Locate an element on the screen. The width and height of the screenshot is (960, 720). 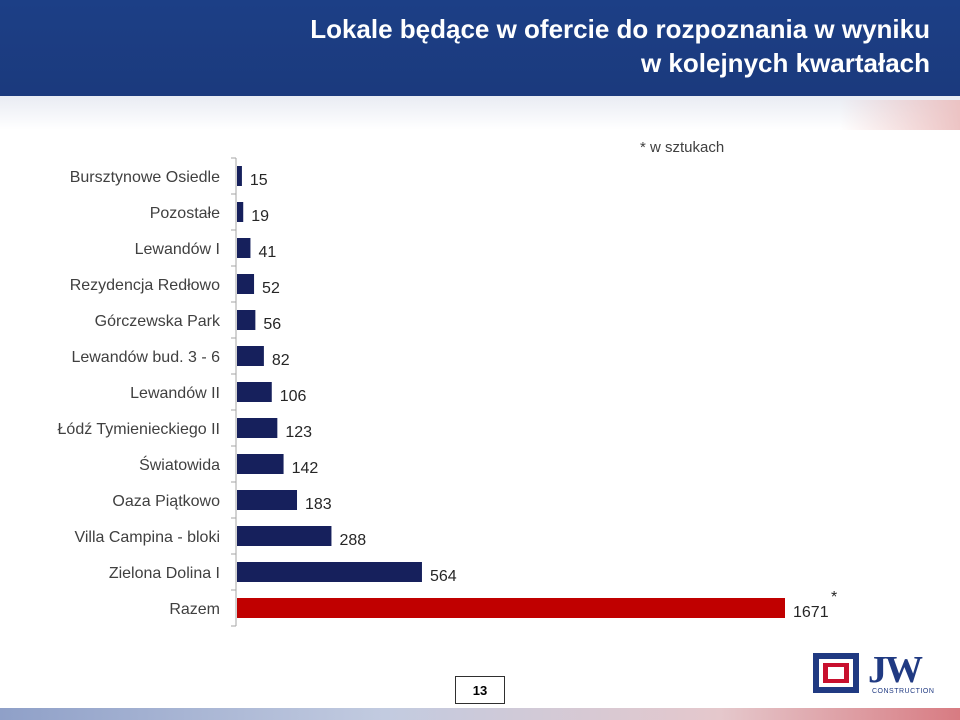
slide-title-line-2: w kolejnych kwartałach is located at coordinates (785, 63).